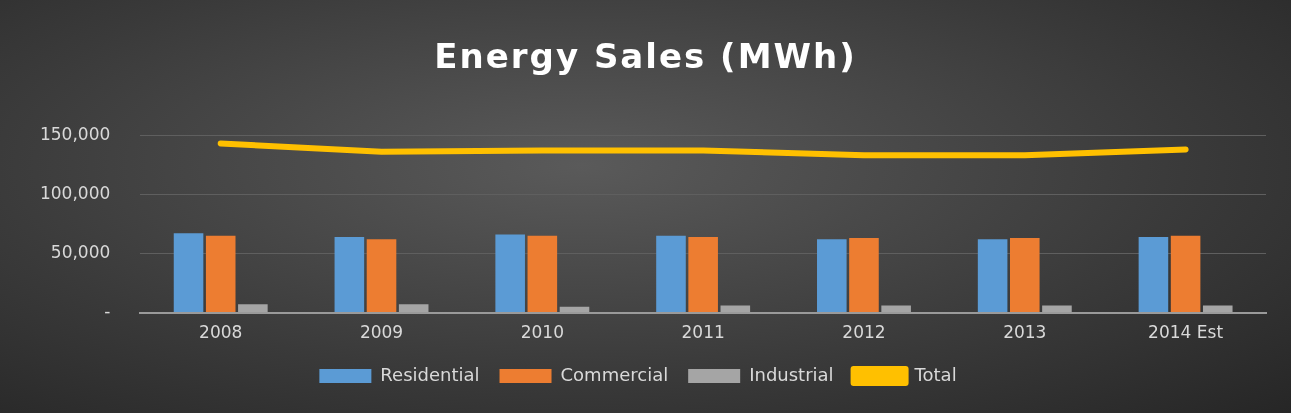 Image resolution: width=1291 pixels, height=413 pixels. What do you see at coordinates (791, 374) in the screenshot?
I see `legend-label: Industrial` at bounding box center [791, 374].